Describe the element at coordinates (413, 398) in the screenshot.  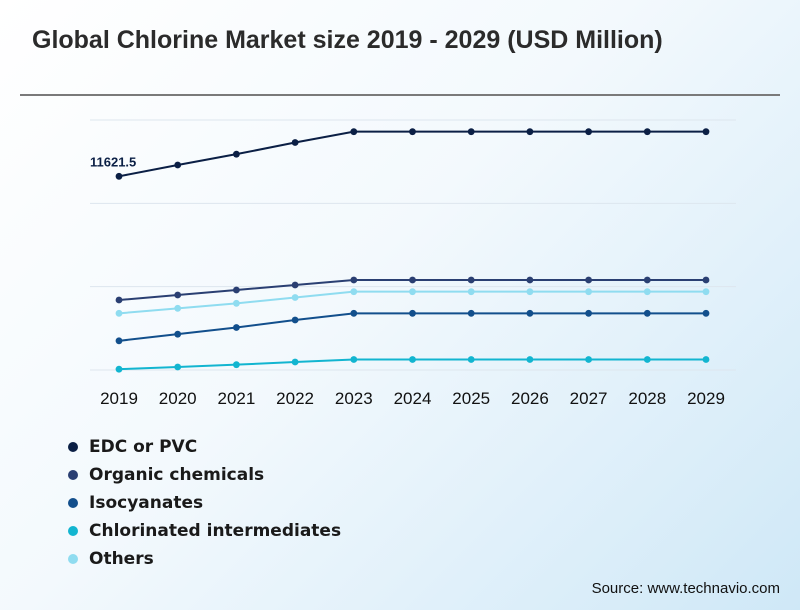
I see `x-tick-label: 2024` at that location.